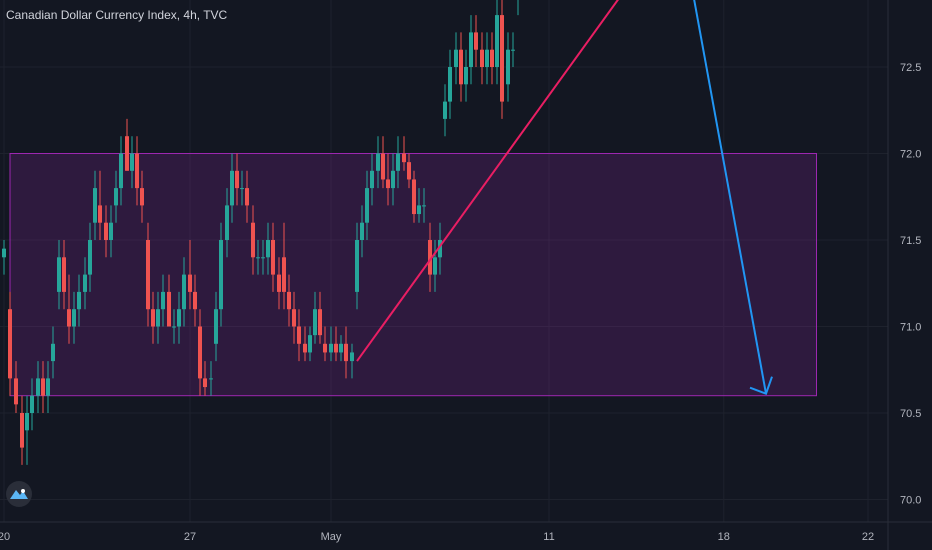 The height and width of the screenshot is (550, 932). Describe the element at coordinates (19, 494) in the screenshot. I see `tradingview-logo` at that location.